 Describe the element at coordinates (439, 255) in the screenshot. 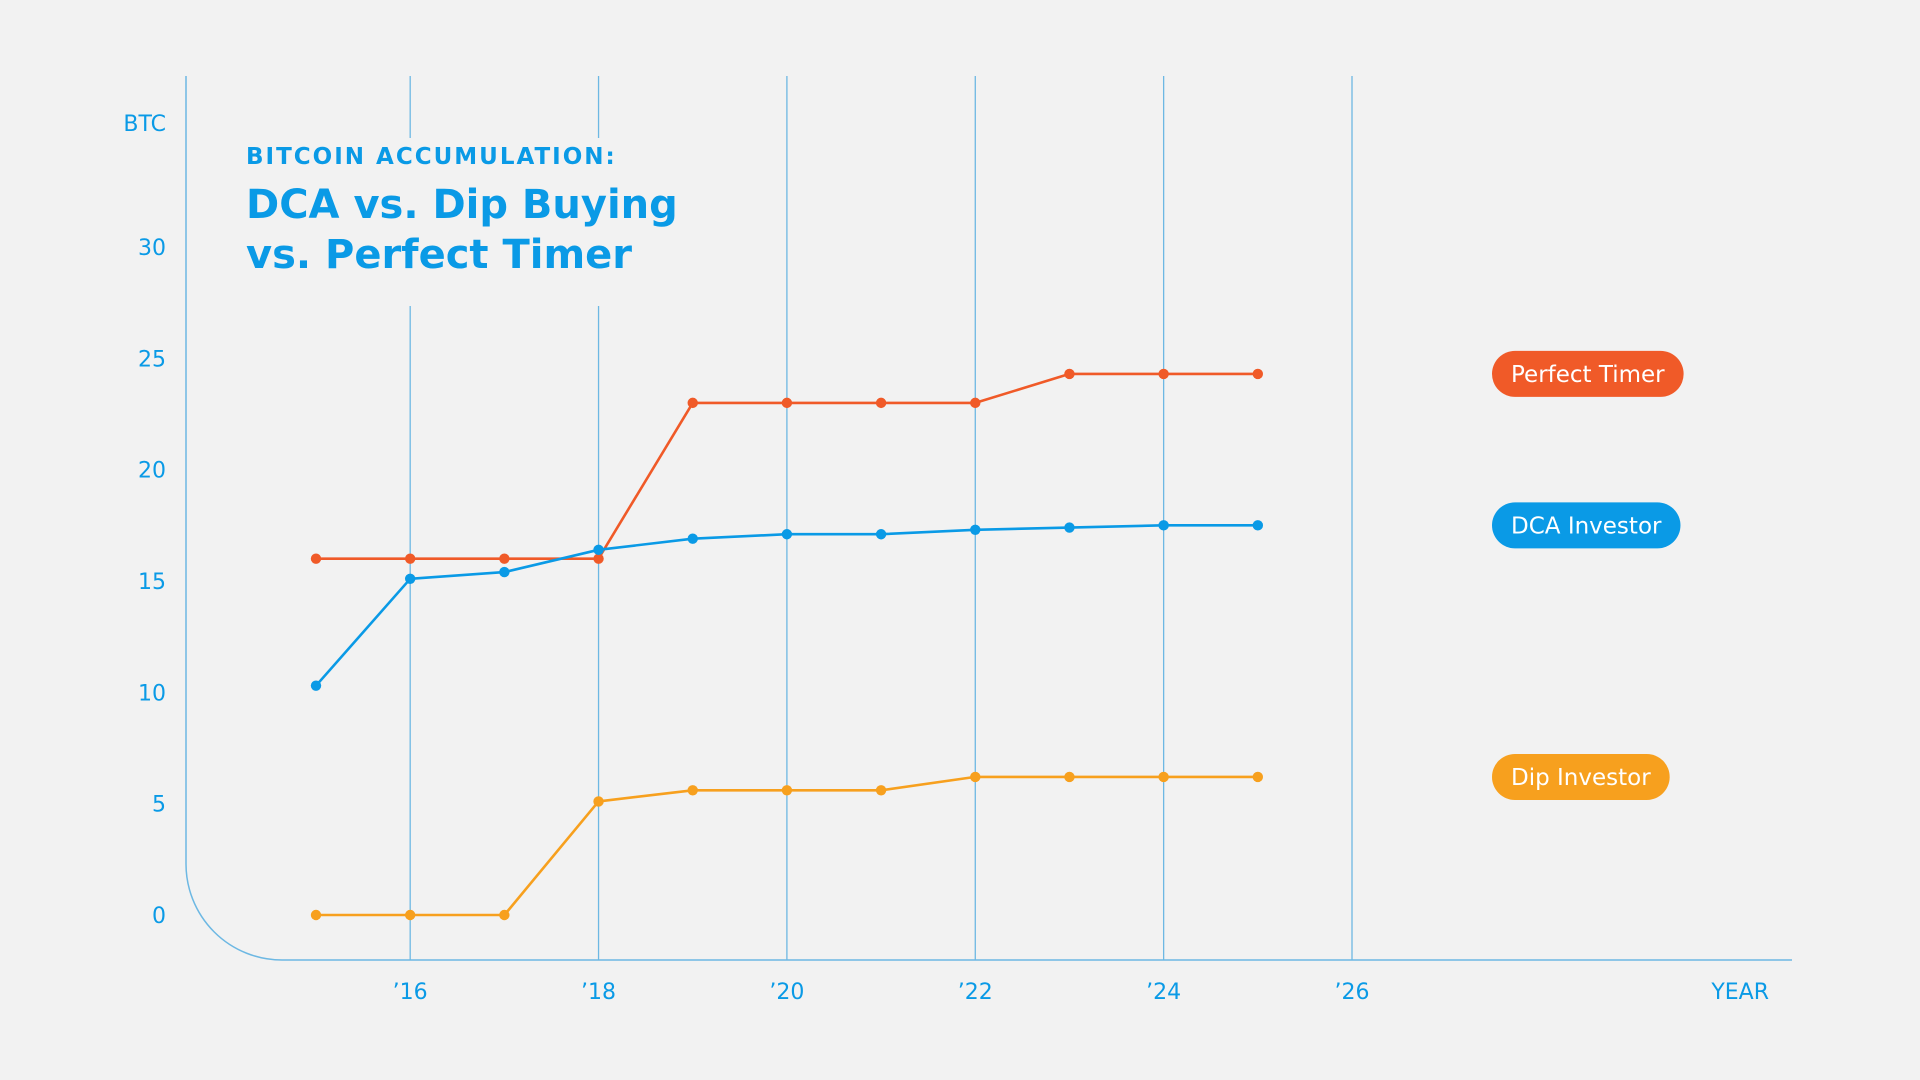

I see `chart-title-line-2: vs. Perfect Timer` at that location.